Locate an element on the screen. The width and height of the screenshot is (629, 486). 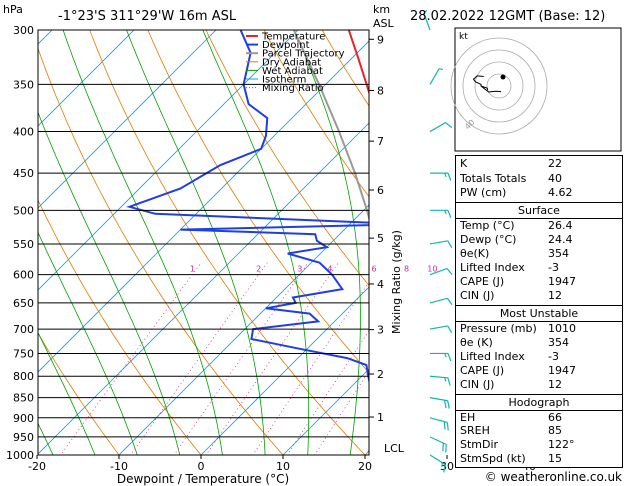
legend-label: Parcel Trajectory is located at coordinates (303, 54).